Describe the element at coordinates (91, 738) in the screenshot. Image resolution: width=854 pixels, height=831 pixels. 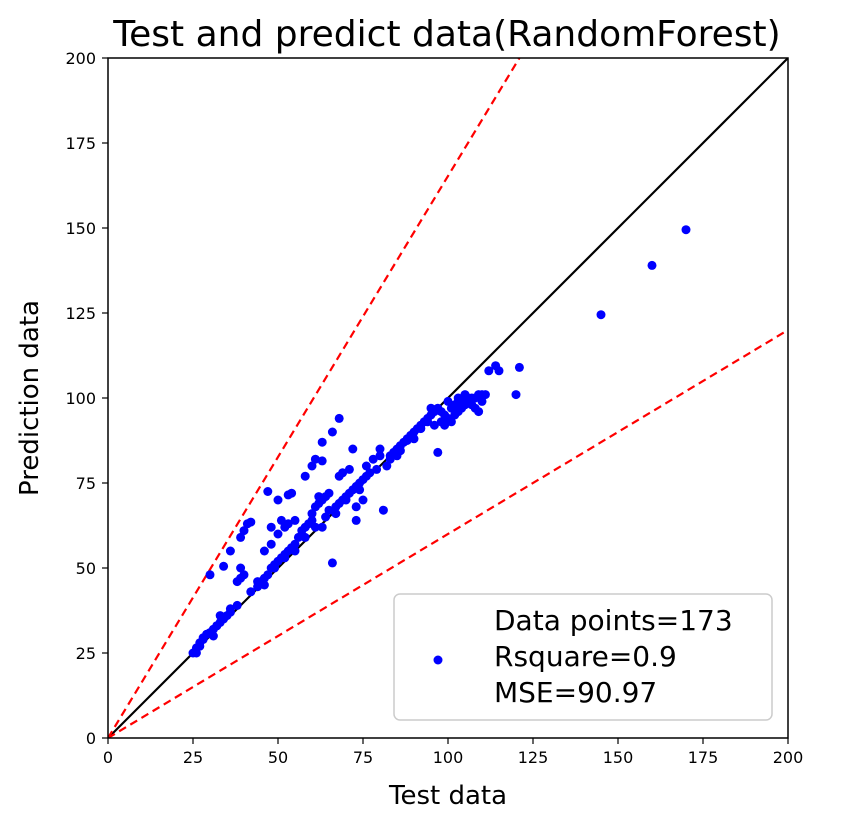
I see `y-tick-label: 0` at that location.